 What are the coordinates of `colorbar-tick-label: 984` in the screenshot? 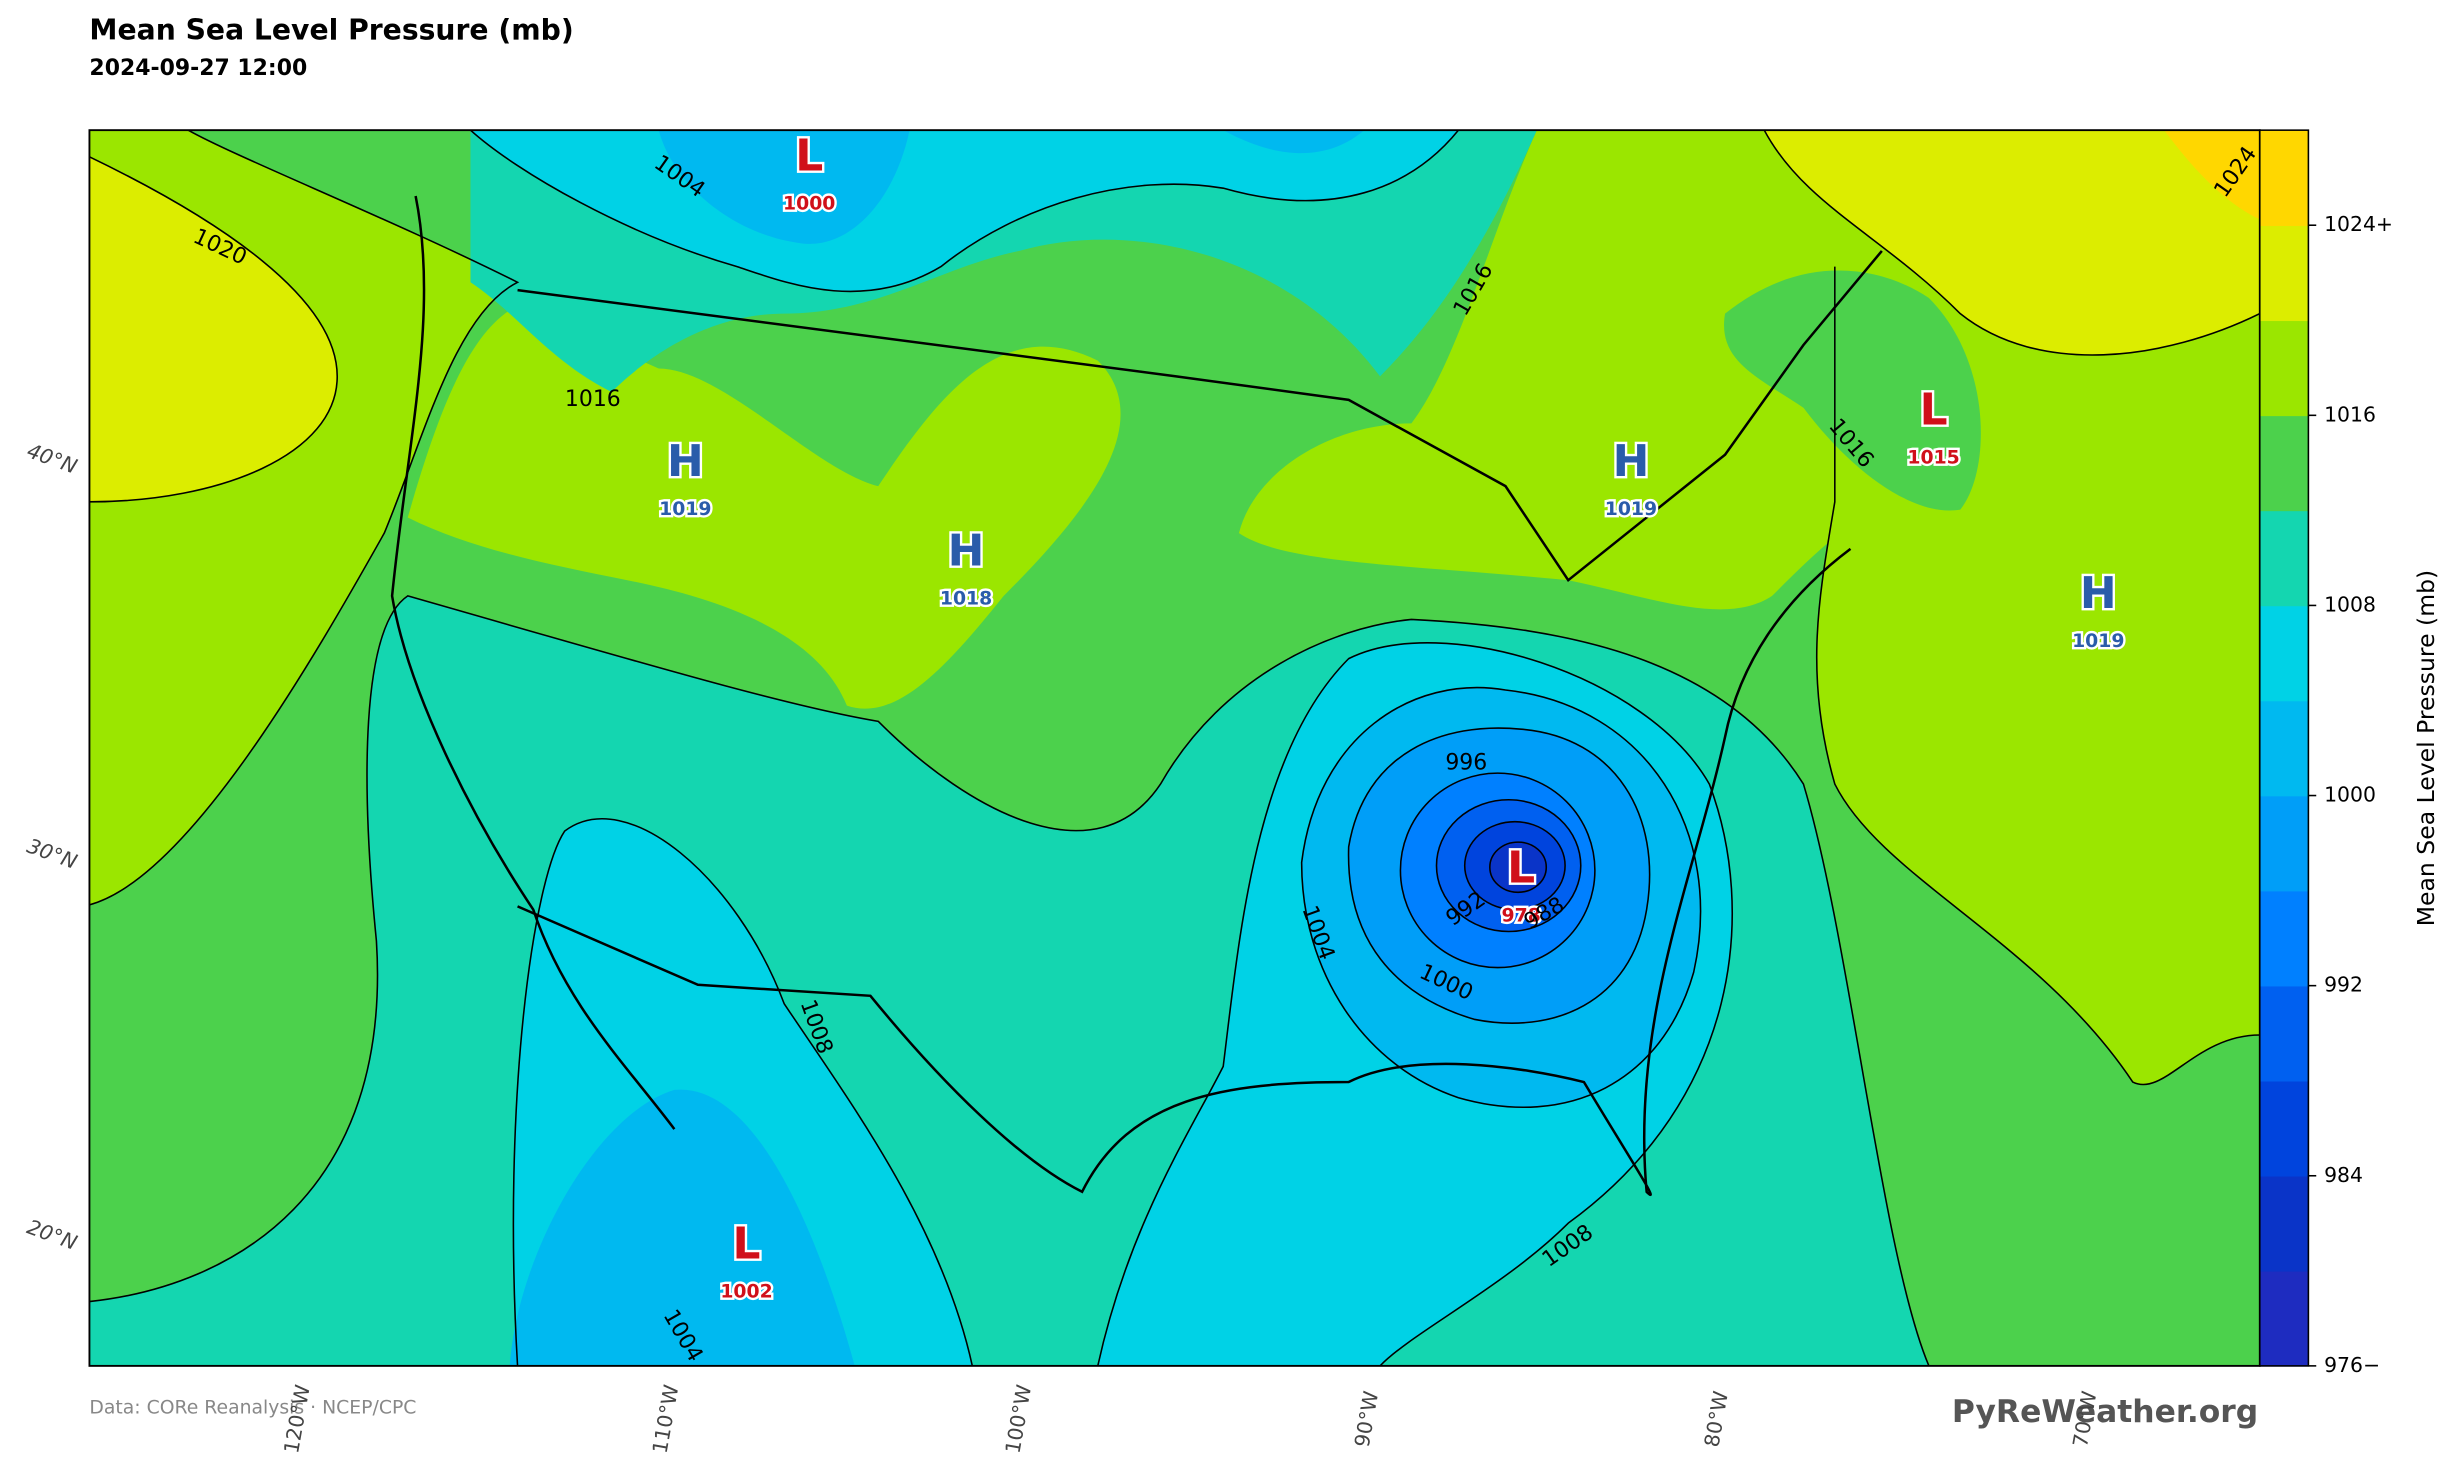 It's located at (2343, 1175).